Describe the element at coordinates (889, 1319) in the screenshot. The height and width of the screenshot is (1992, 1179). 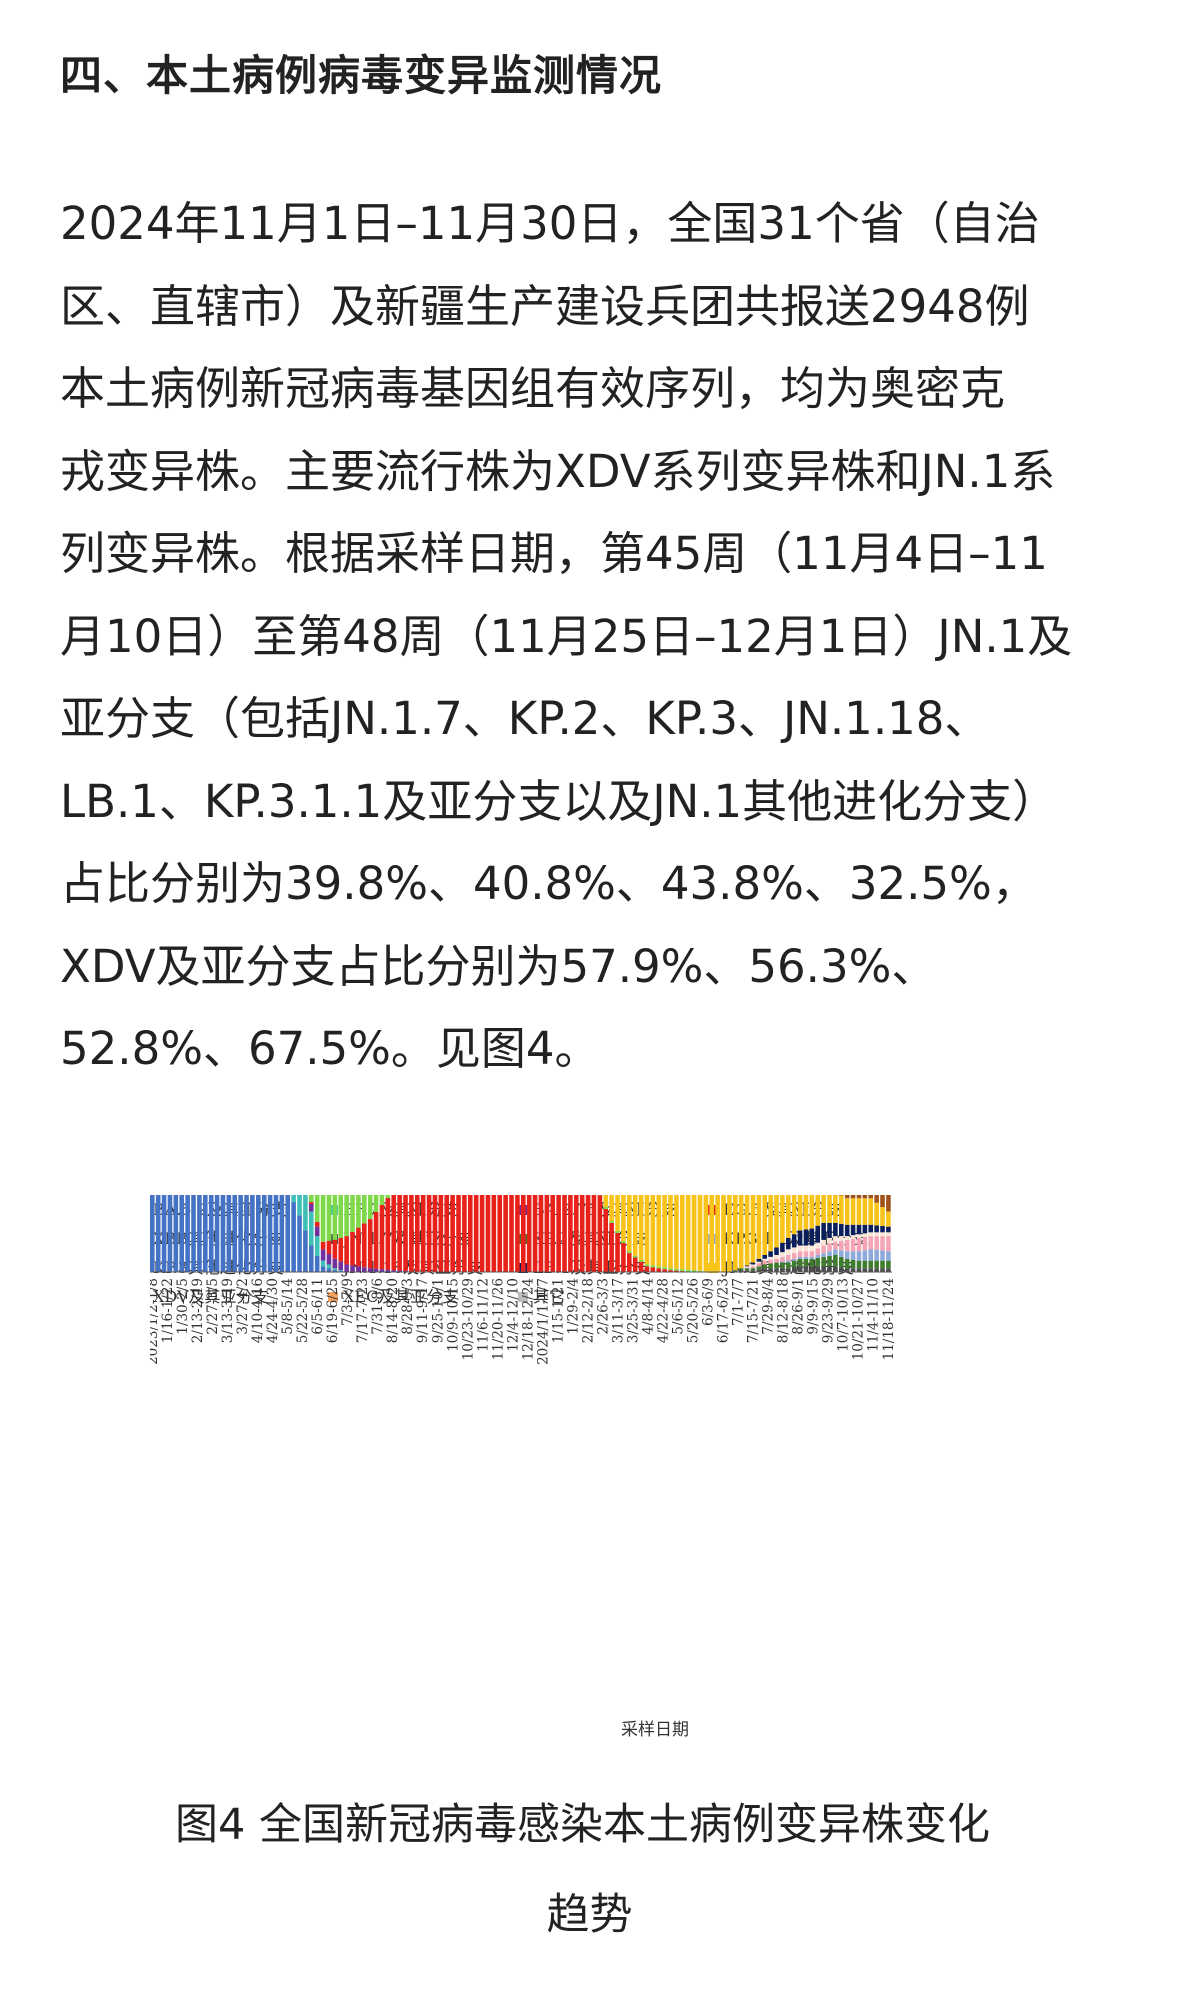
I see `x-tick-label: 11/18-11/24` at that location.